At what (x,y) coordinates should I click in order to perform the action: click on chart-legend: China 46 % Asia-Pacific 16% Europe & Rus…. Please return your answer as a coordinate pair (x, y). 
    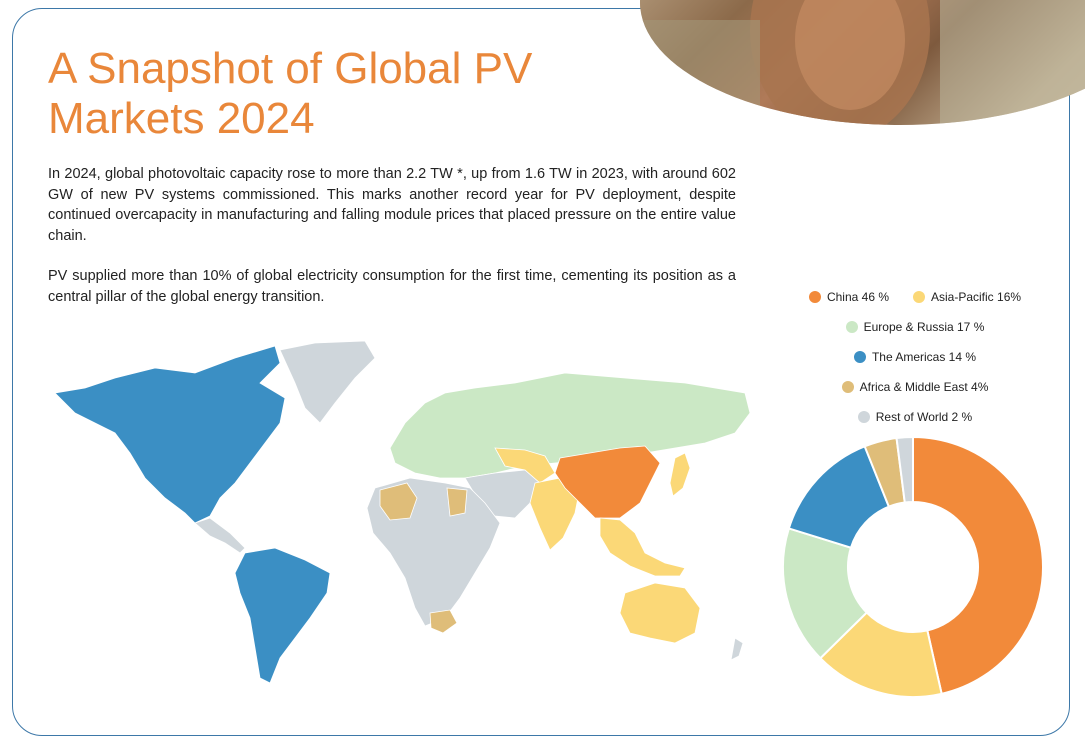
    Looking at the image, I should click on (915, 357).